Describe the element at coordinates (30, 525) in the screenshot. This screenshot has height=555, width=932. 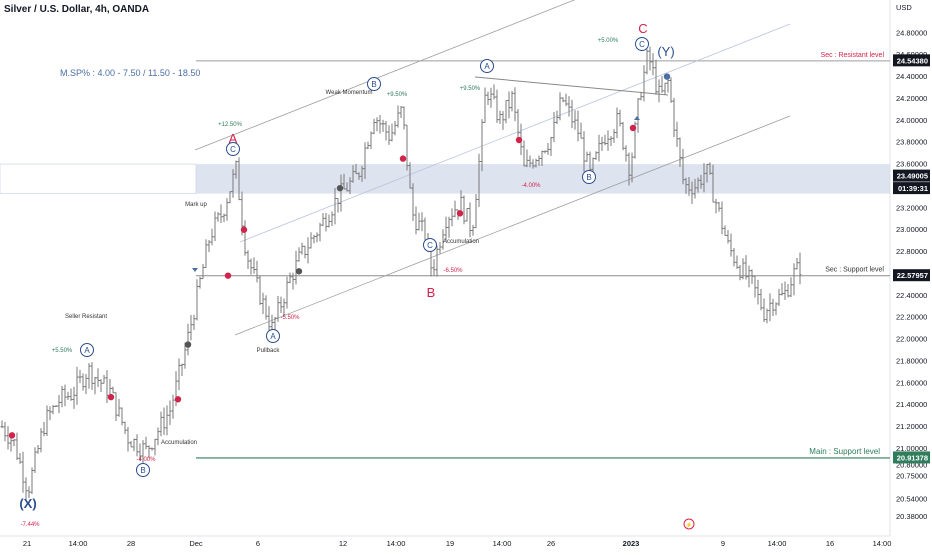
I see `wave-text-label: -7.44%` at that location.